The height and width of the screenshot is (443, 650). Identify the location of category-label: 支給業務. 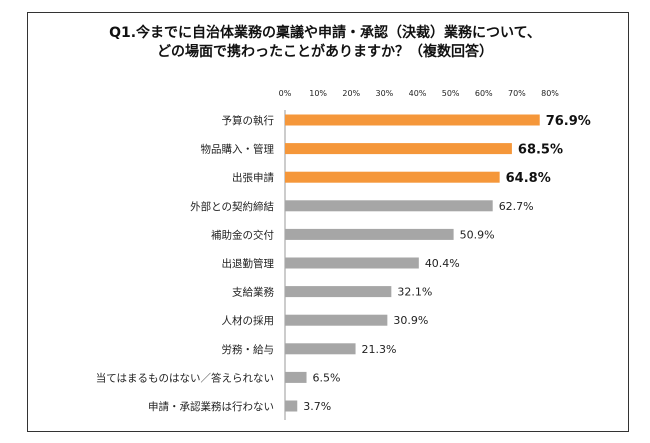
(253, 292).